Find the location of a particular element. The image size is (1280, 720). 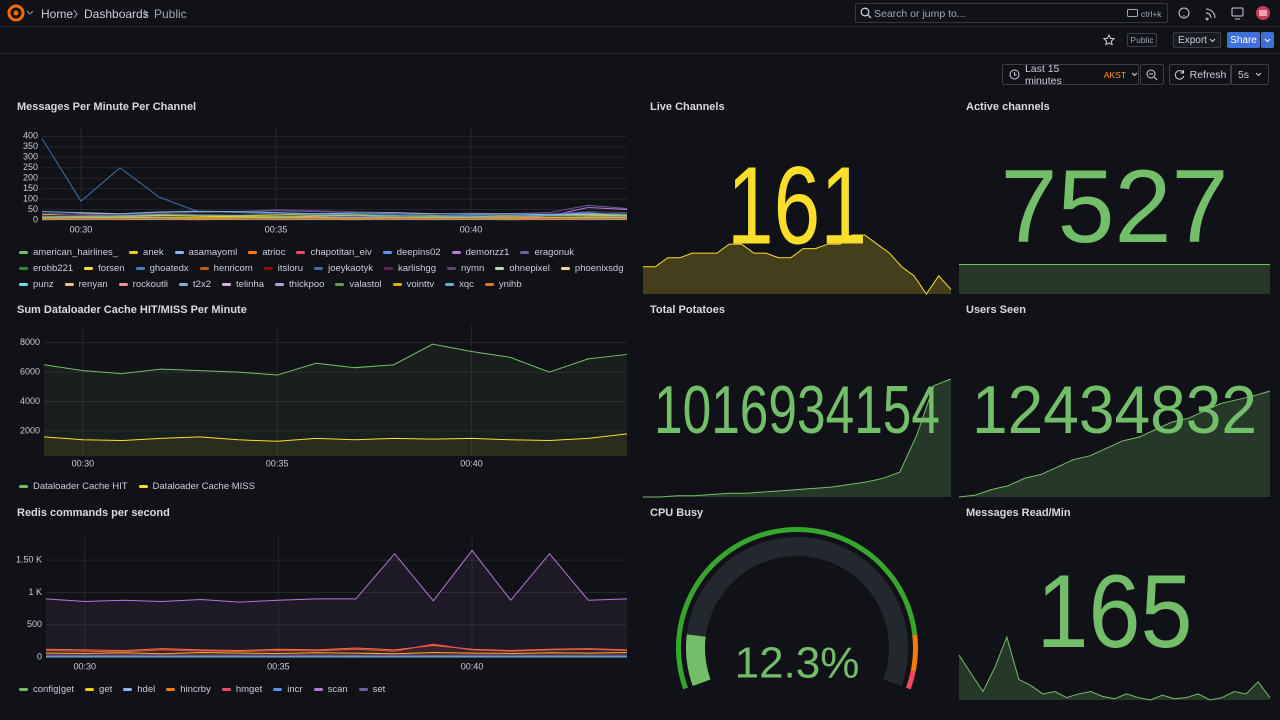

y-tick-label: 350 is located at coordinates (30, 146).